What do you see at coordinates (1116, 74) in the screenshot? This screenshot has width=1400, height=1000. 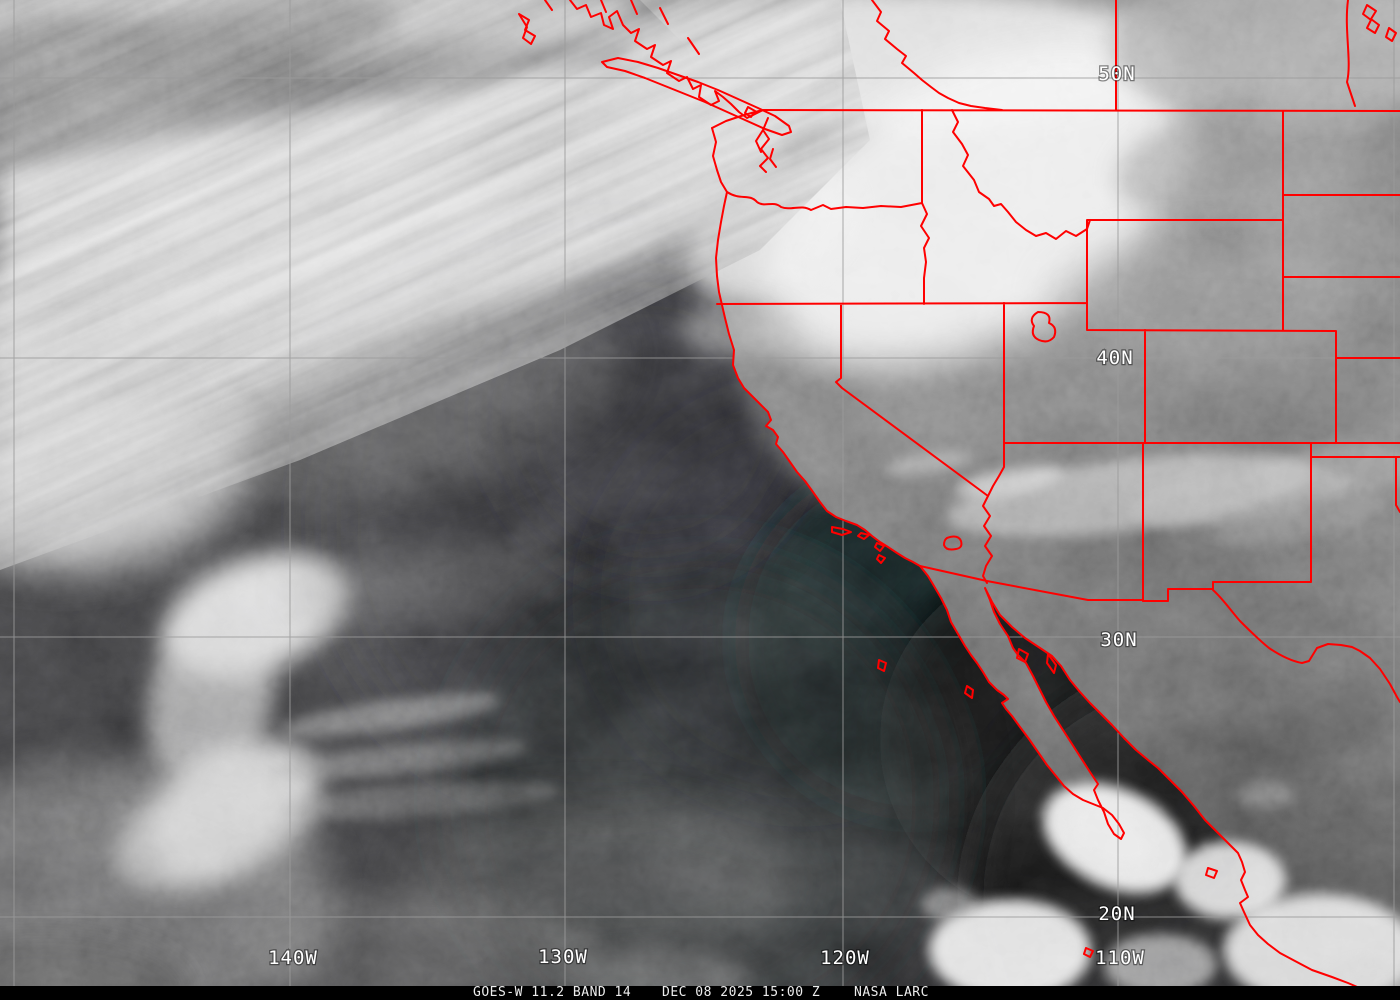 I see `latitude-label-50n: 50N` at bounding box center [1116, 74].